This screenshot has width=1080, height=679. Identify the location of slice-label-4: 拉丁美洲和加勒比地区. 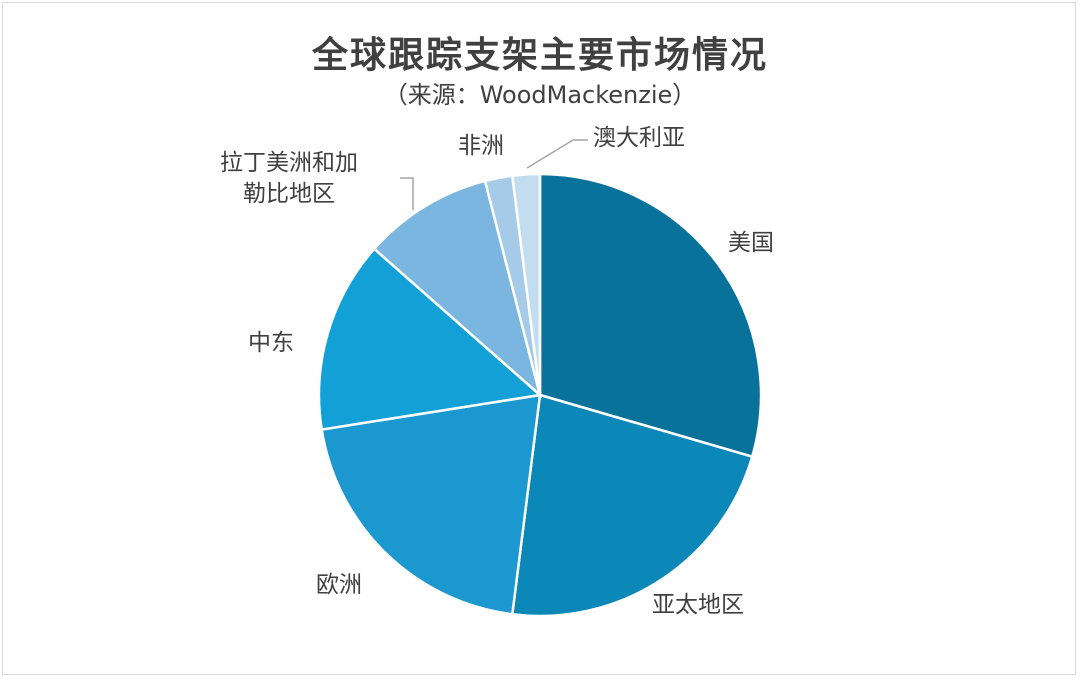
(289, 178).